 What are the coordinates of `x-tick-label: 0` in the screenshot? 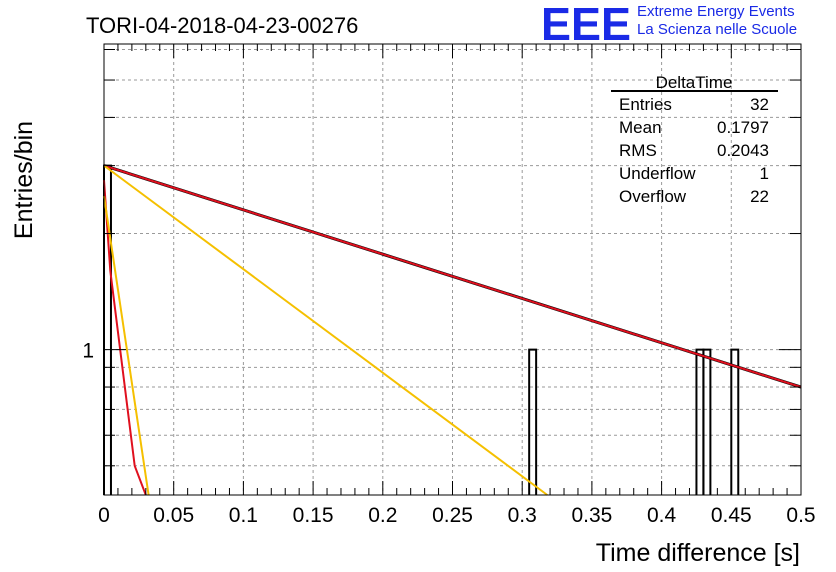 It's located at (104, 515).